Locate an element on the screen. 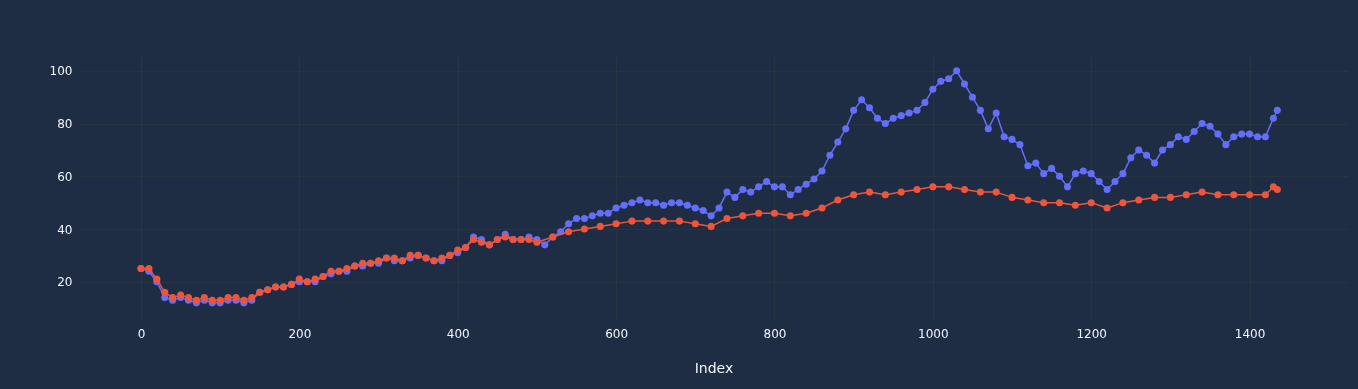 The height and width of the screenshot is (389, 1358). x-axis-title: Index is located at coordinates (714, 367).